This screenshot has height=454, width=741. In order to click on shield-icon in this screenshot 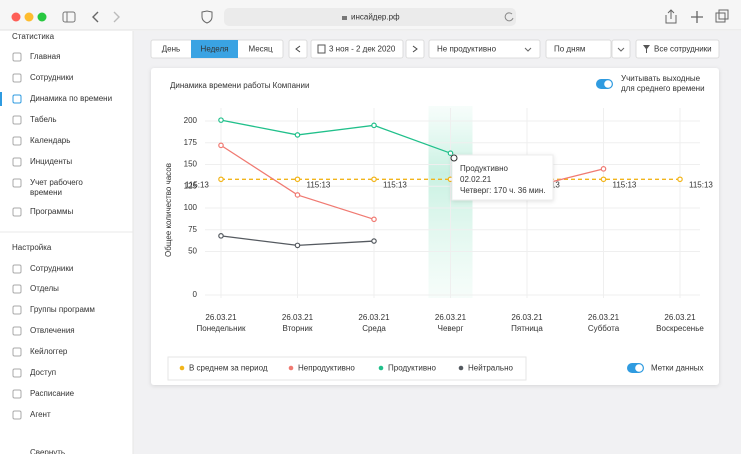, I will do `click(207, 17)`.